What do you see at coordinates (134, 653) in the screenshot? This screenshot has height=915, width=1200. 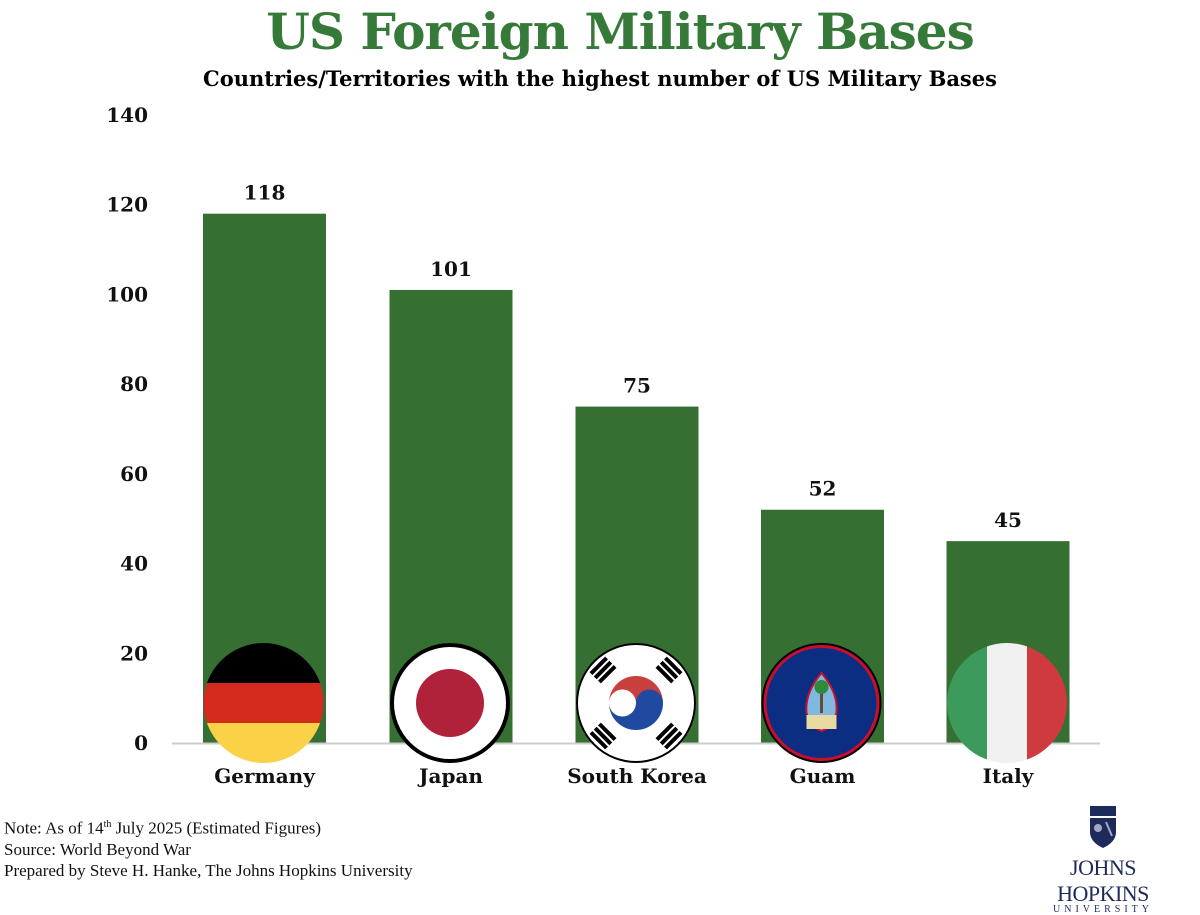 I see `y-tick-label: 20` at bounding box center [134, 653].